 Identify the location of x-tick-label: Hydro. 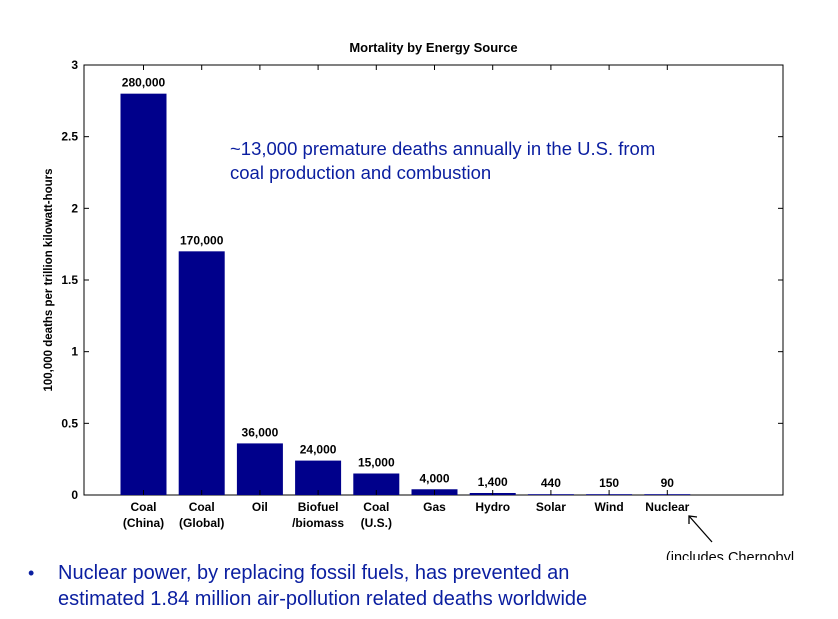
(492, 507).